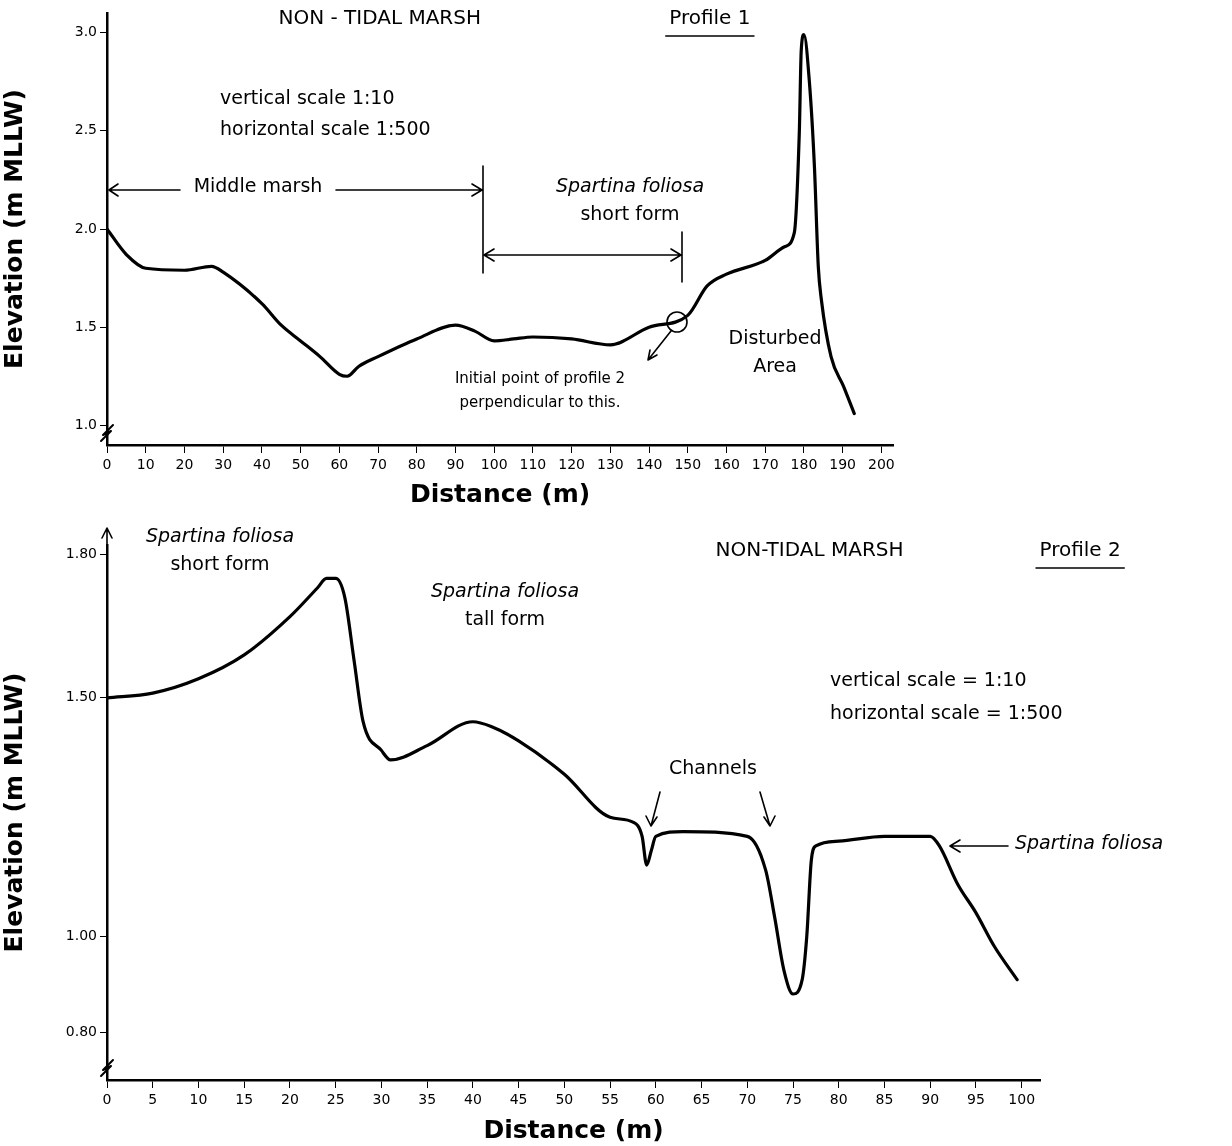 Image resolution: width=1232 pixels, height=1146 pixels. What do you see at coordinates (81, 1030) in the screenshot?
I see `y-tick-label: 0.80` at bounding box center [81, 1030].